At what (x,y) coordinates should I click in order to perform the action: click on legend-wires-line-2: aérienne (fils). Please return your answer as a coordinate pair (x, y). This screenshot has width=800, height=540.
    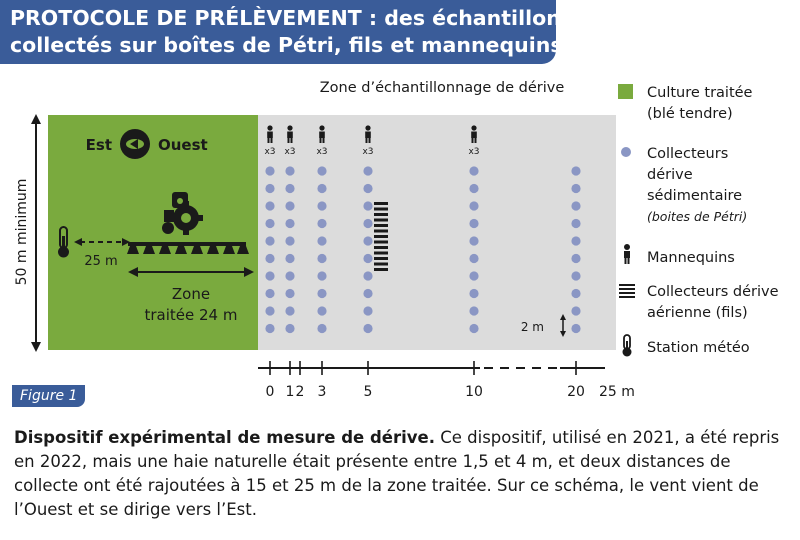
    Looking at the image, I should click on (697, 313).